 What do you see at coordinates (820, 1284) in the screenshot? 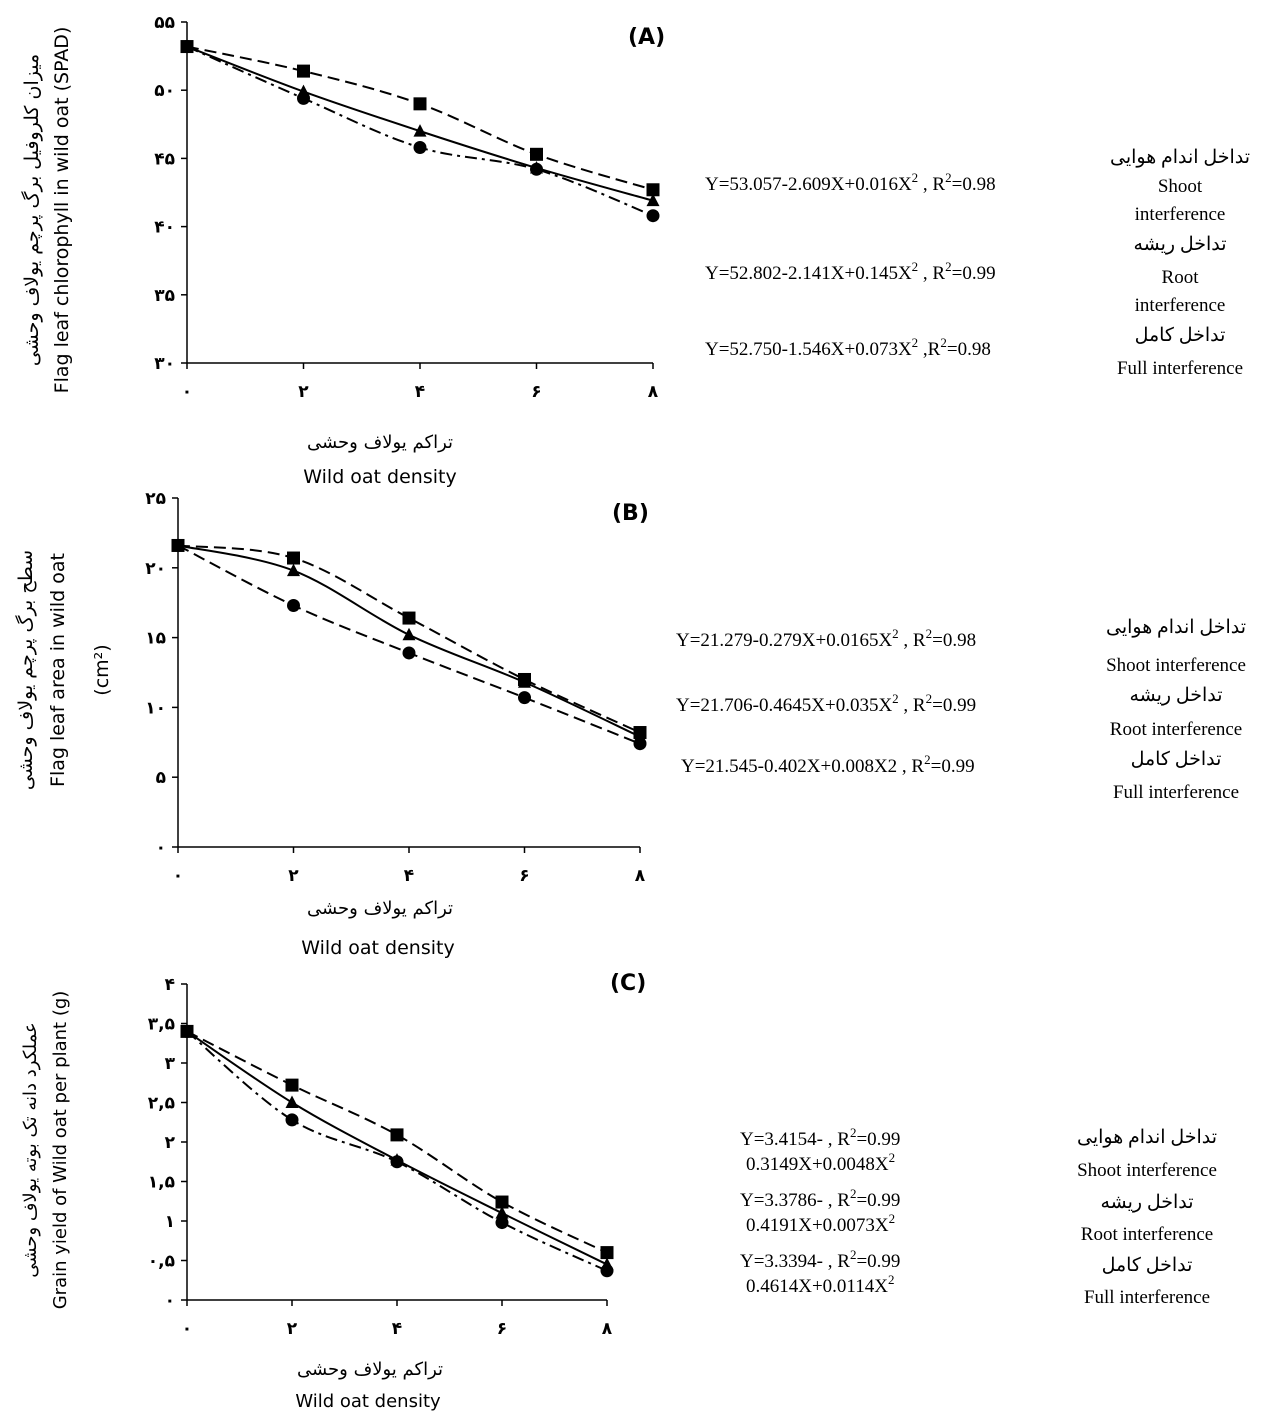
I see `equation-full-line2: 0.4614X+0.0114X2` at bounding box center [820, 1284].